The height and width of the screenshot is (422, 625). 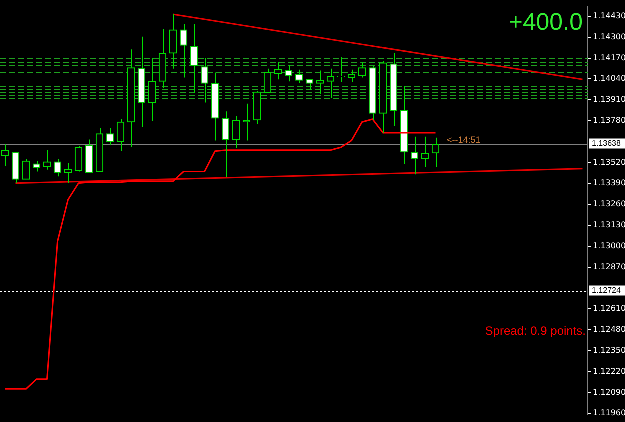 I want to click on ref-line-label: 1.13638, so click(x=607, y=143).